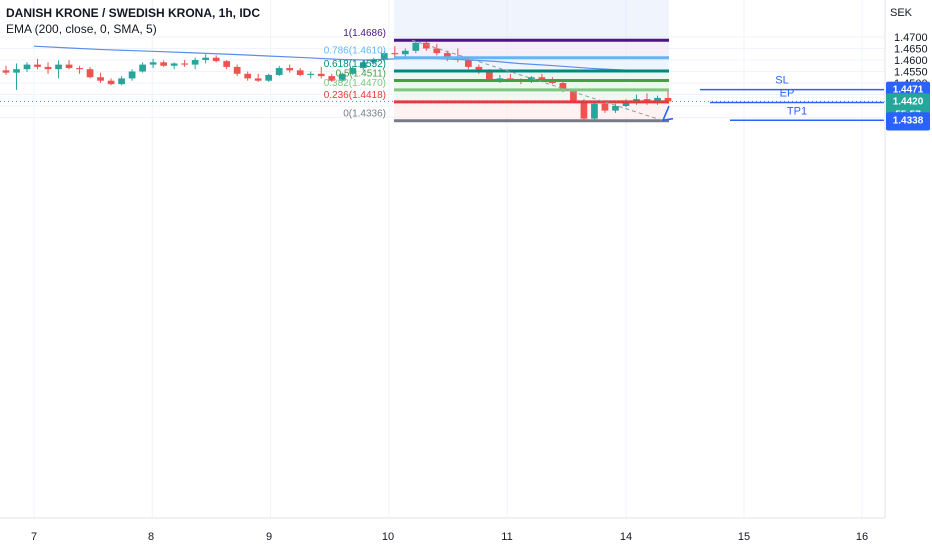 The width and height of the screenshot is (932, 550). What do you see at coordinates (781, 81) in the screenshot?
I see `annotation-label: SL` at bounding box center [781, 81].